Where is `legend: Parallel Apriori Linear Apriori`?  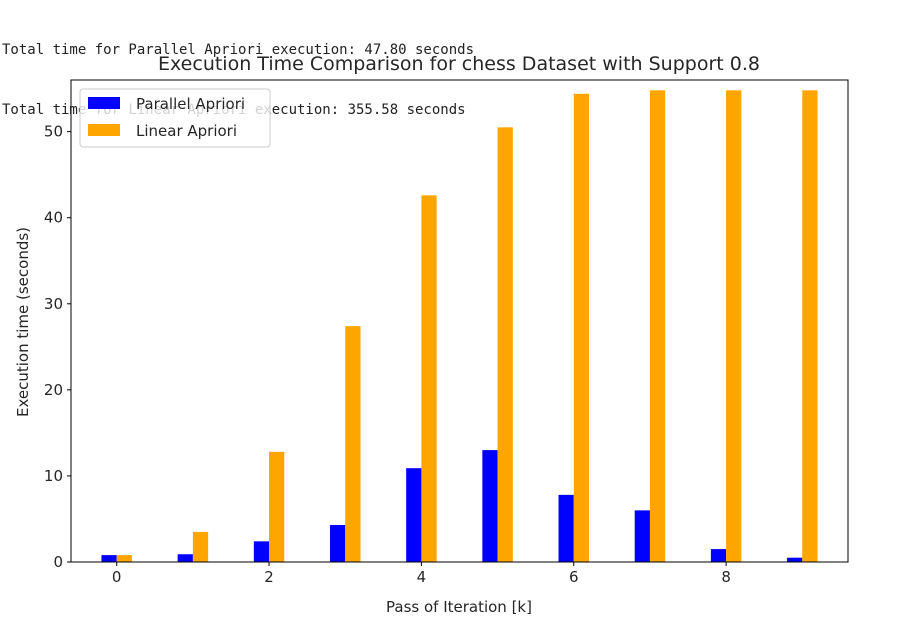 legend: Parallel Apriori Linear Apriori is located at coordinates (175, 118).